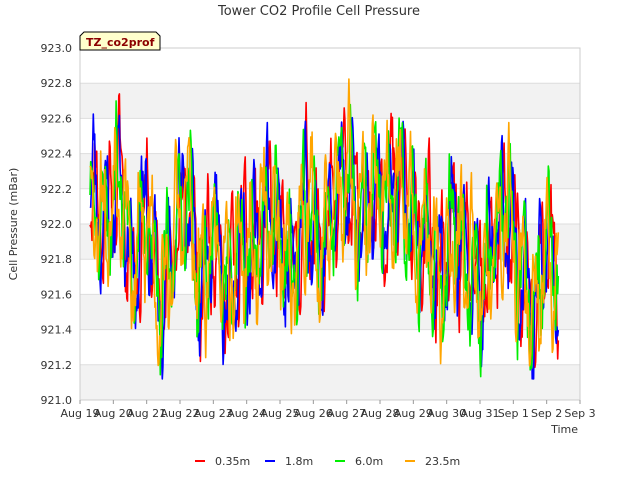  What do you see at coordinates (57, 294) in the screenshot?
I see `y-tick-label: 921.6` at bounding box center [57, 294].